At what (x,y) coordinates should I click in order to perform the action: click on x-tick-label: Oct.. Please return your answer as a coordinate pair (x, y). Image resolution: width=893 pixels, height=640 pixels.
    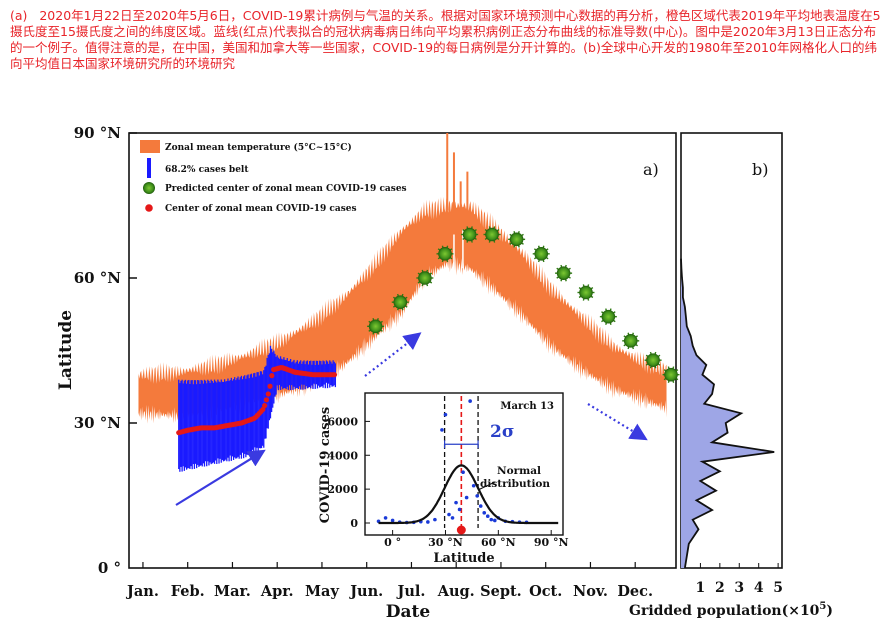
    Looking at the image, I should click on (545, 591).